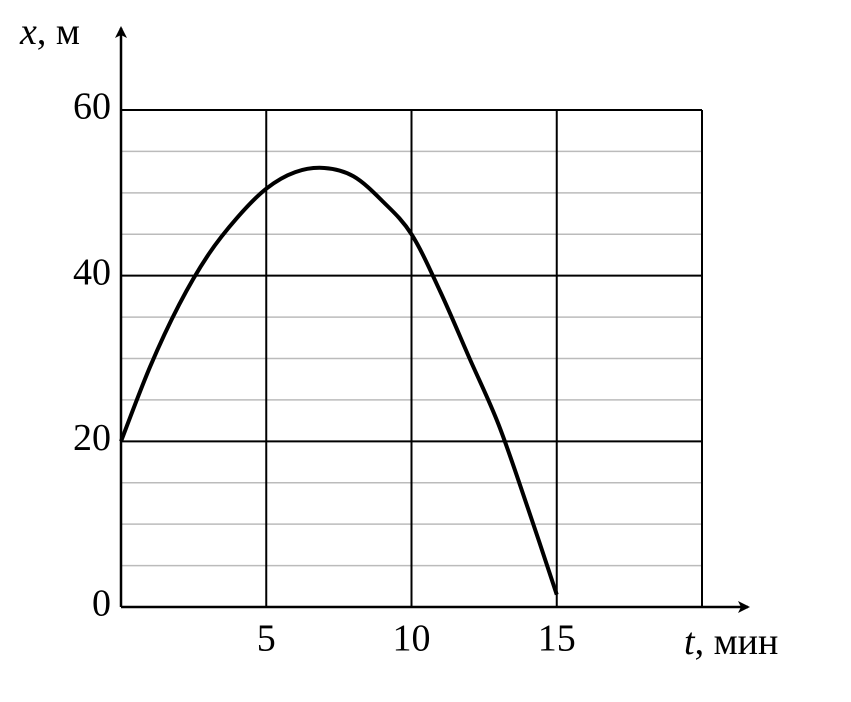 The image size is (851, 702). I want to click on x-axis-label: t, мин, so click(731, 642).